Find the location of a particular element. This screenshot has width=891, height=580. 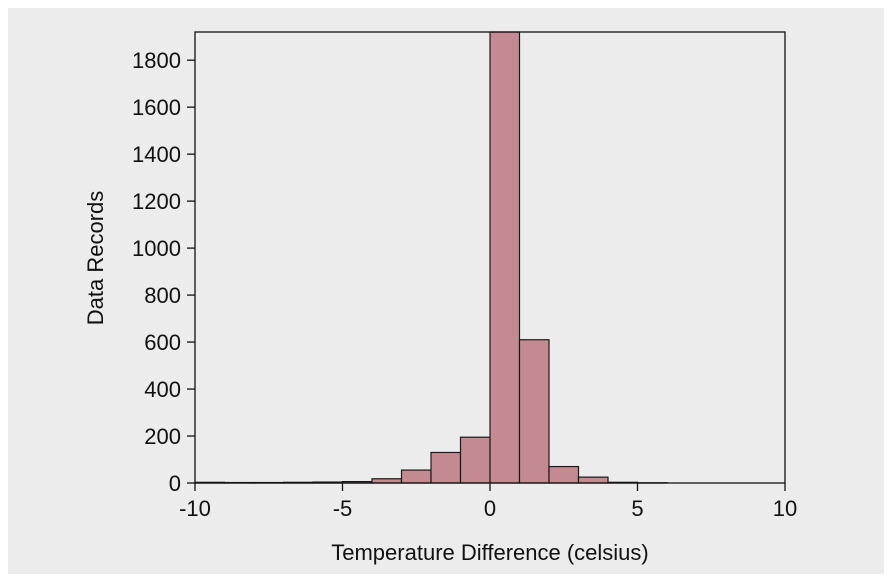

y-tick-label: 200 is located at coordinates (162, 436).